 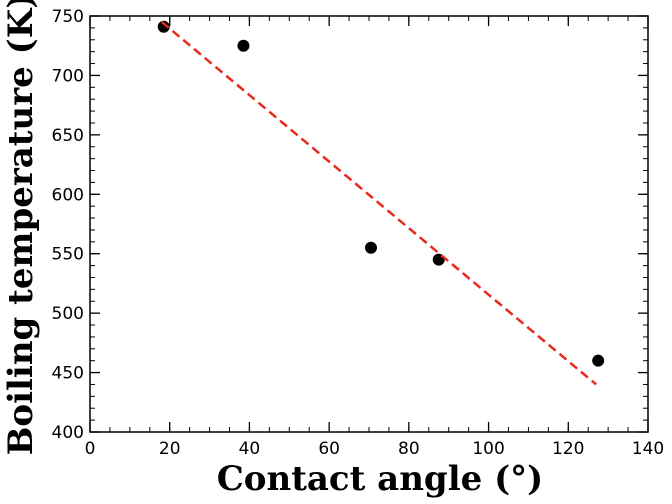 What do you see at coordinates (68, 374) in the screenshot?
I see `y-tick-label: 450` at bounding box center [68, 374].